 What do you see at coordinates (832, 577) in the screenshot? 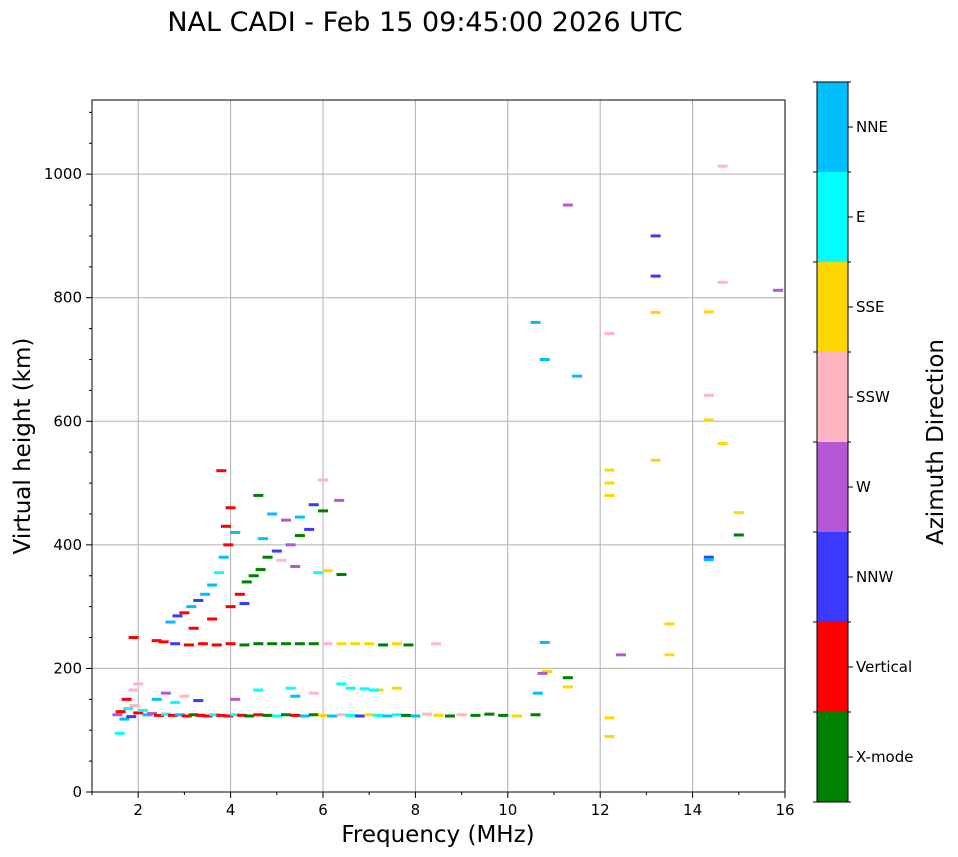
I see `colorbar-swatch-nnw` at bounding box center [832, 577].